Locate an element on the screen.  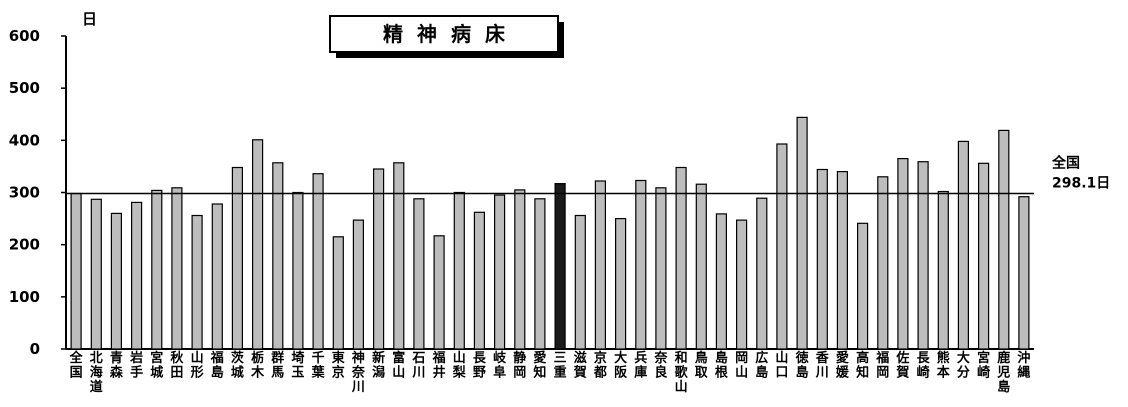
svg-text: 山口 is located at coordinates (781, 365).